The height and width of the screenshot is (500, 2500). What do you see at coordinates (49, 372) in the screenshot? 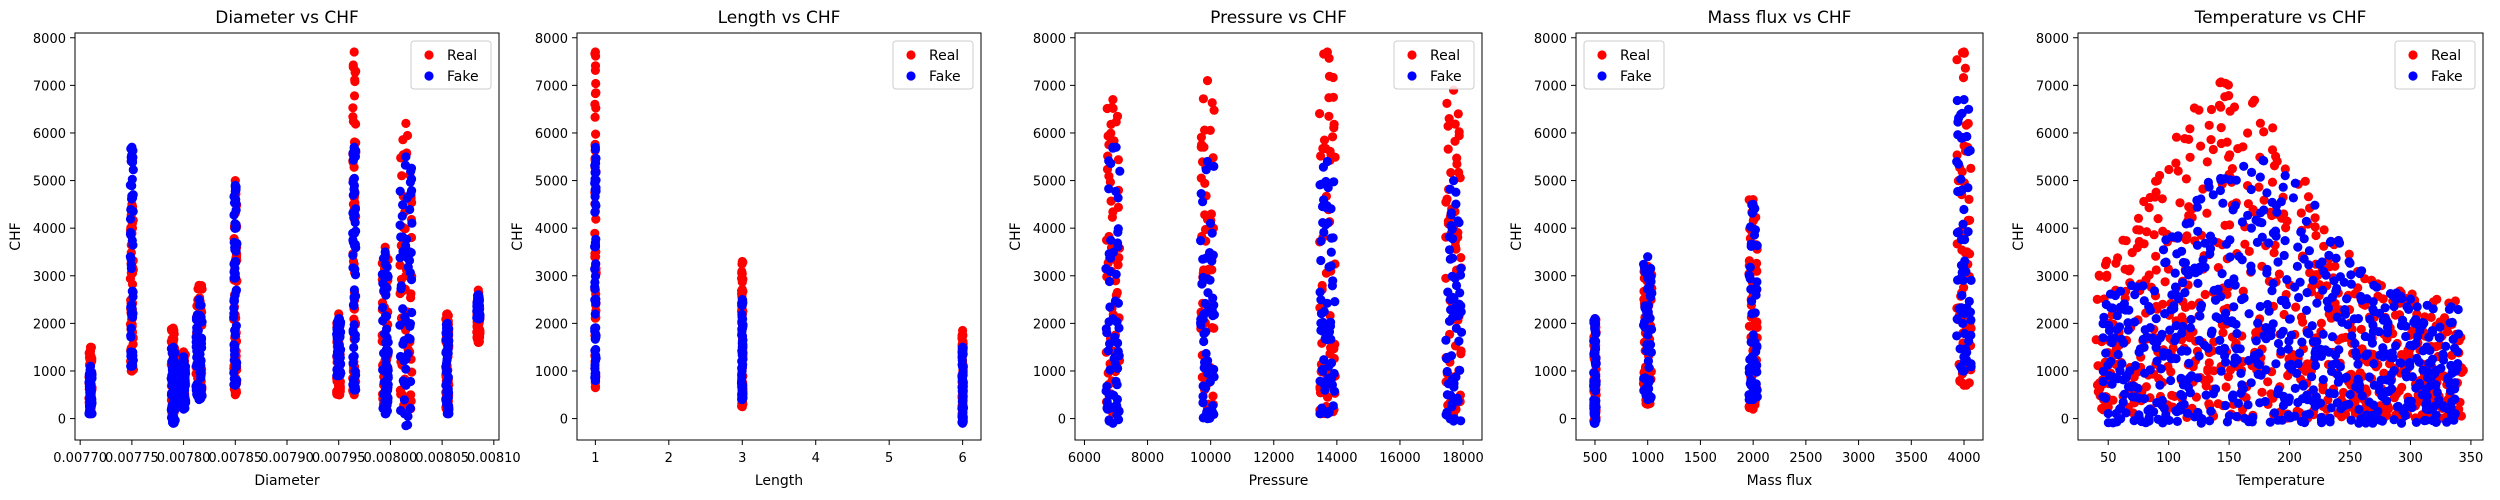
I see `y-tick-label: 1000` at bounding box center [49, 372].